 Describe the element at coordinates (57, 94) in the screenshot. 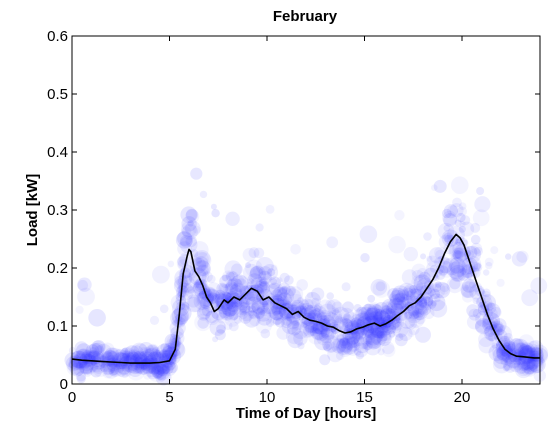

I see `y-tick-label: 0.5` at that location.